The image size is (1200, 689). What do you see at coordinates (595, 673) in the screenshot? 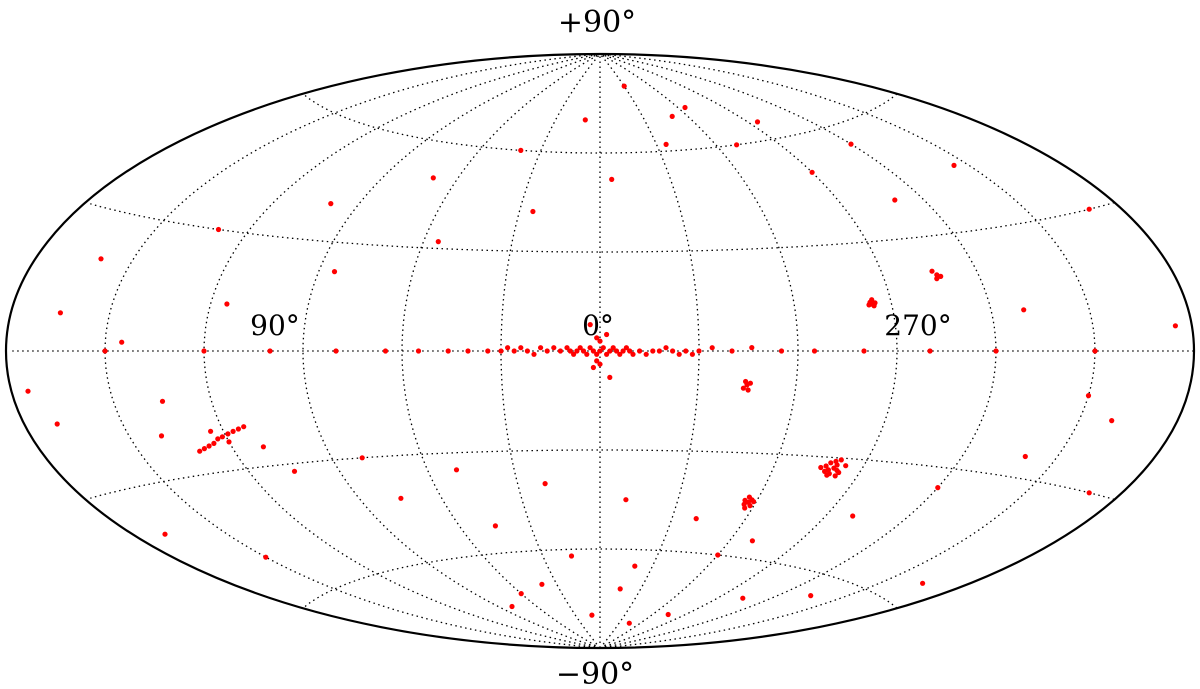
I see `label-bottom-latitude: −90°` at bounding box center [595, 673].